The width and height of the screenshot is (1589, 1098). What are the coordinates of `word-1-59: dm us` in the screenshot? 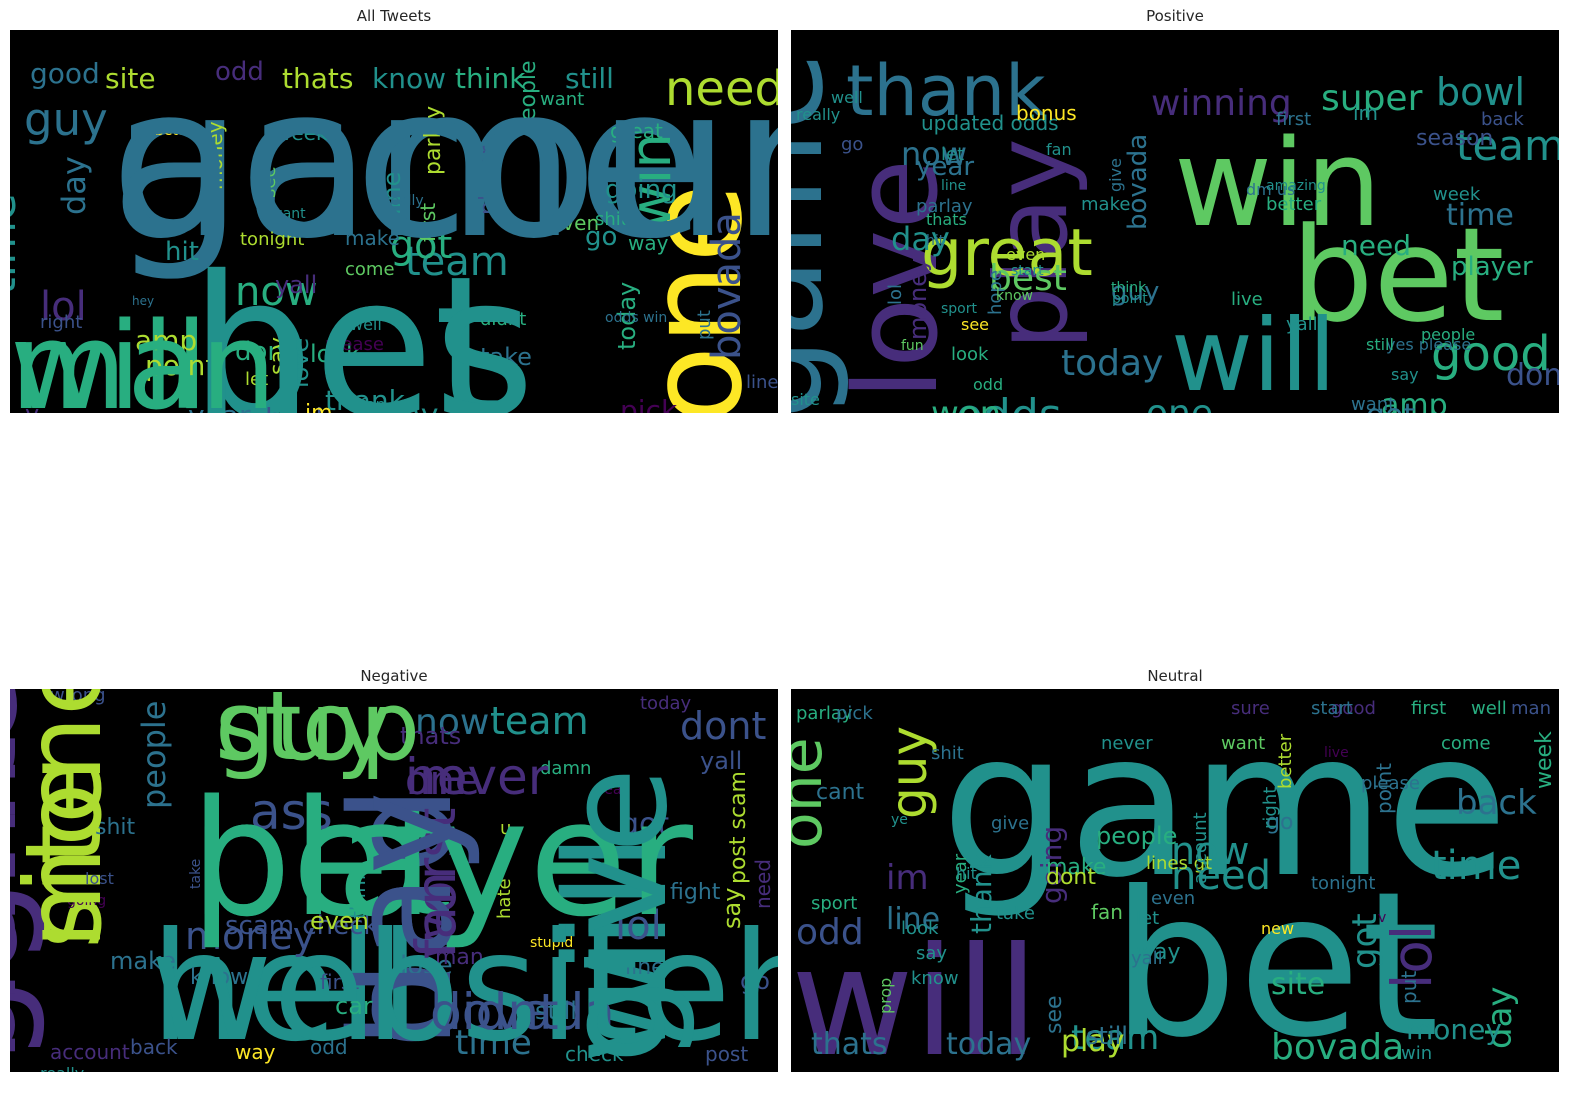 It's located at (1270, 189).